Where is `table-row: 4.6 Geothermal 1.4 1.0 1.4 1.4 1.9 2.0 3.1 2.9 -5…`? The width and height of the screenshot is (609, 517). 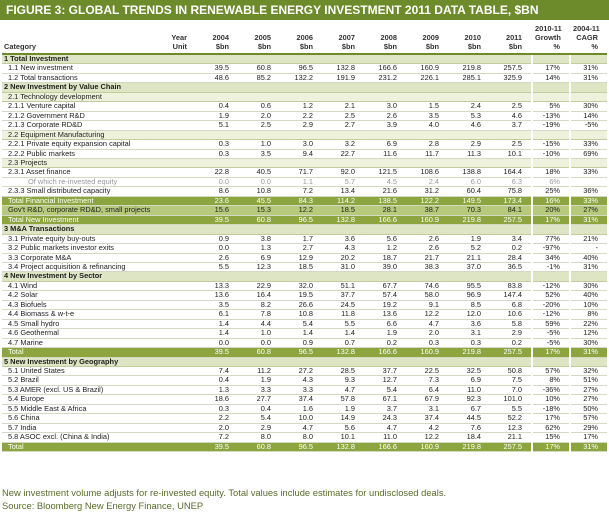
table-row: 4.6 Geothermal 1.4 1.0 1.4 1.4 1.9 2.0 3.1 2.9 -5… is located at coordinates (304, 333).